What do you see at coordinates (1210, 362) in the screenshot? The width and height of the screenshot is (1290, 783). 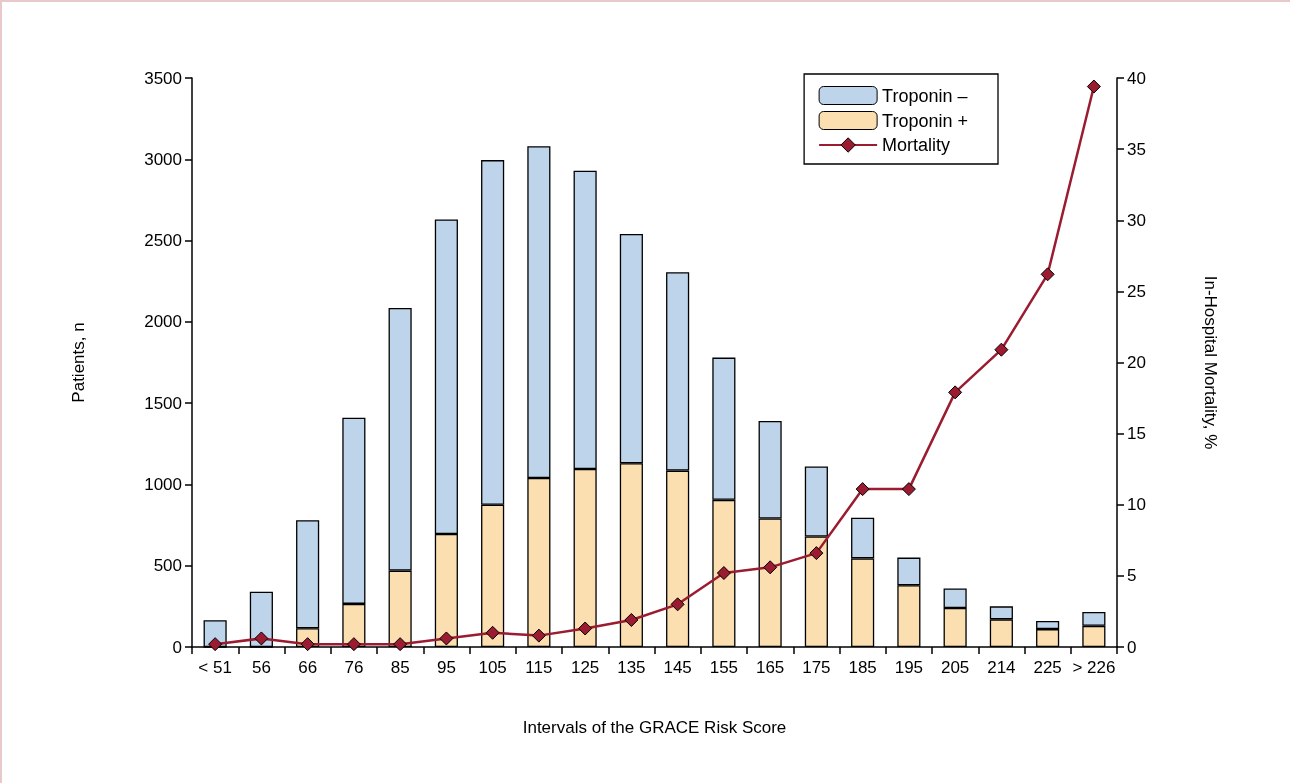 I see `y2-axis-title: In-Hospital Mortality, %` at bounding box center [1210, 362].